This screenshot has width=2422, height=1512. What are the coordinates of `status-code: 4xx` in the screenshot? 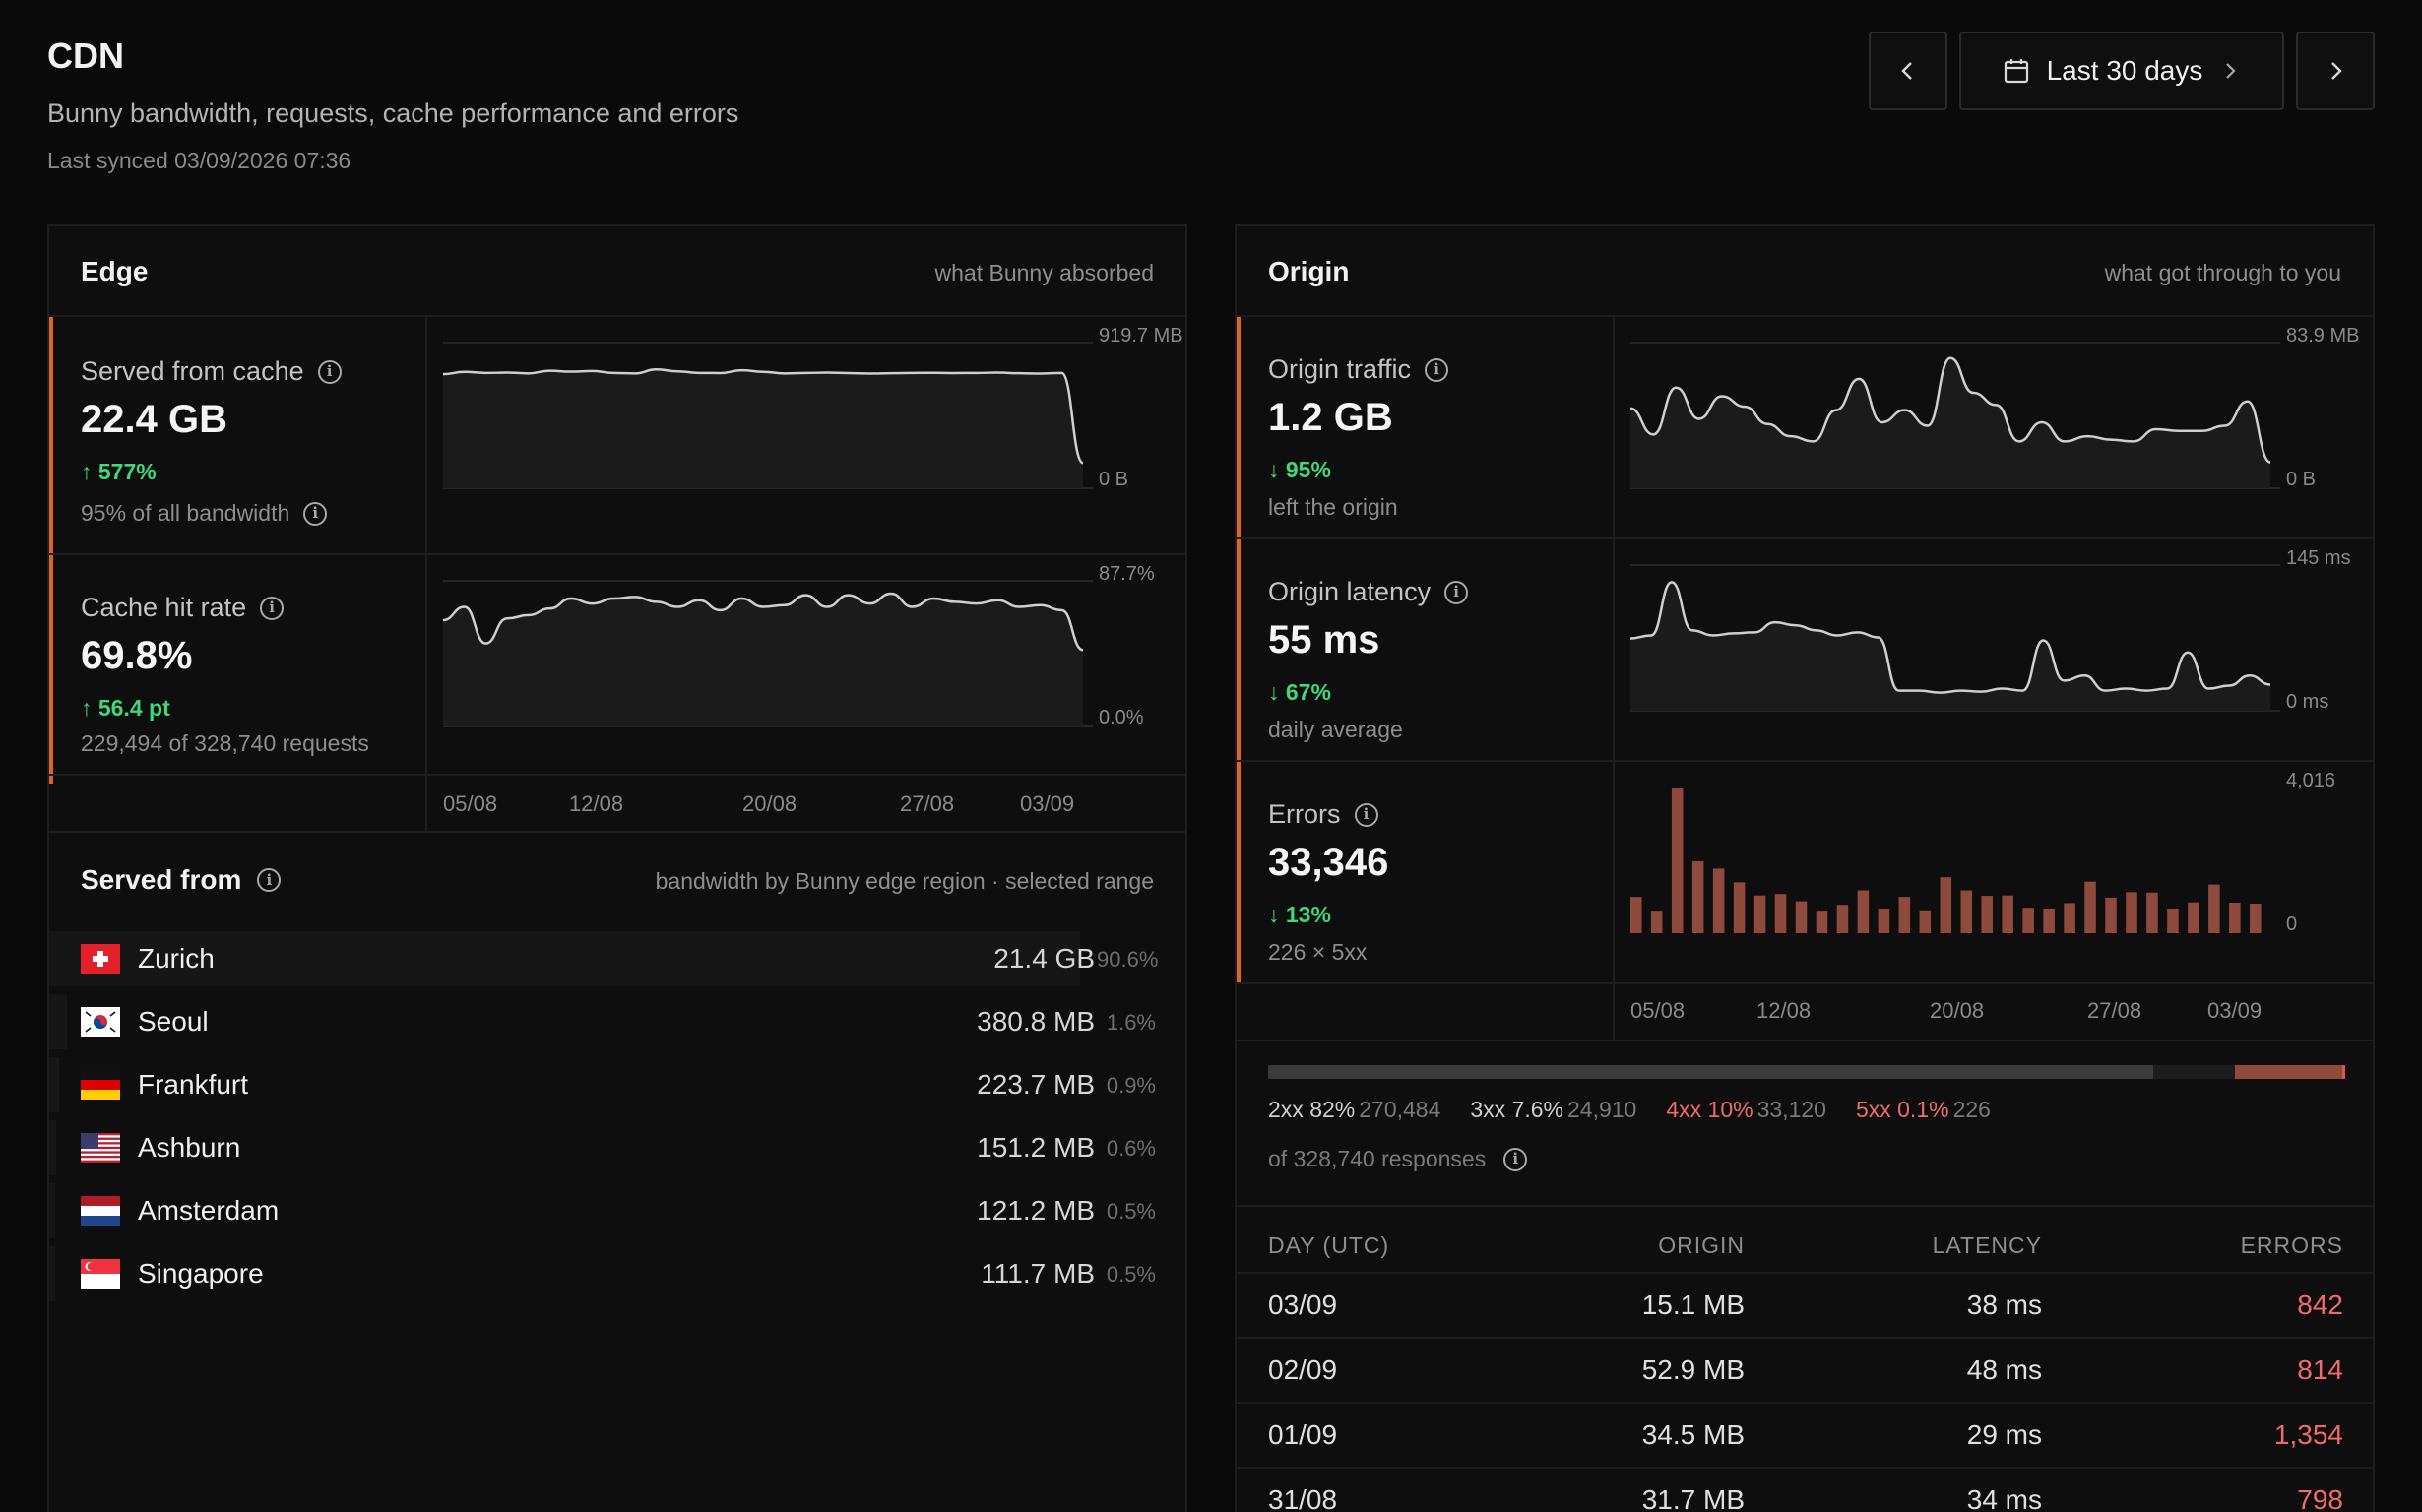 It's located at (1684, 1109).